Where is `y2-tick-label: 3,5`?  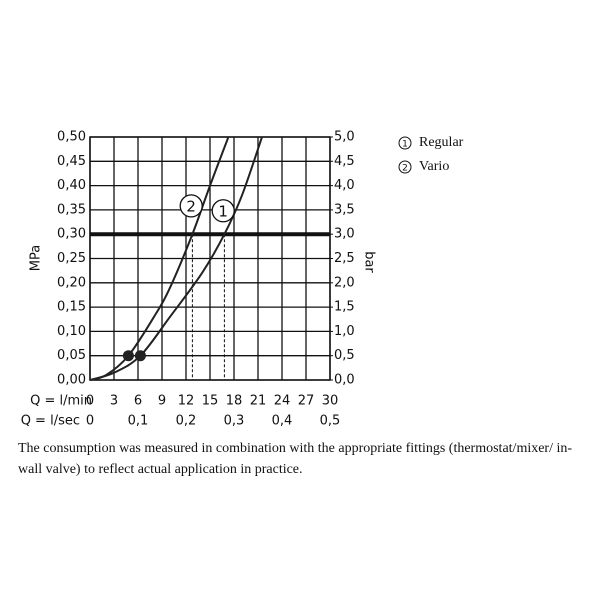
y2-tick-label: 3,5 is located at coordinates (344, 209).